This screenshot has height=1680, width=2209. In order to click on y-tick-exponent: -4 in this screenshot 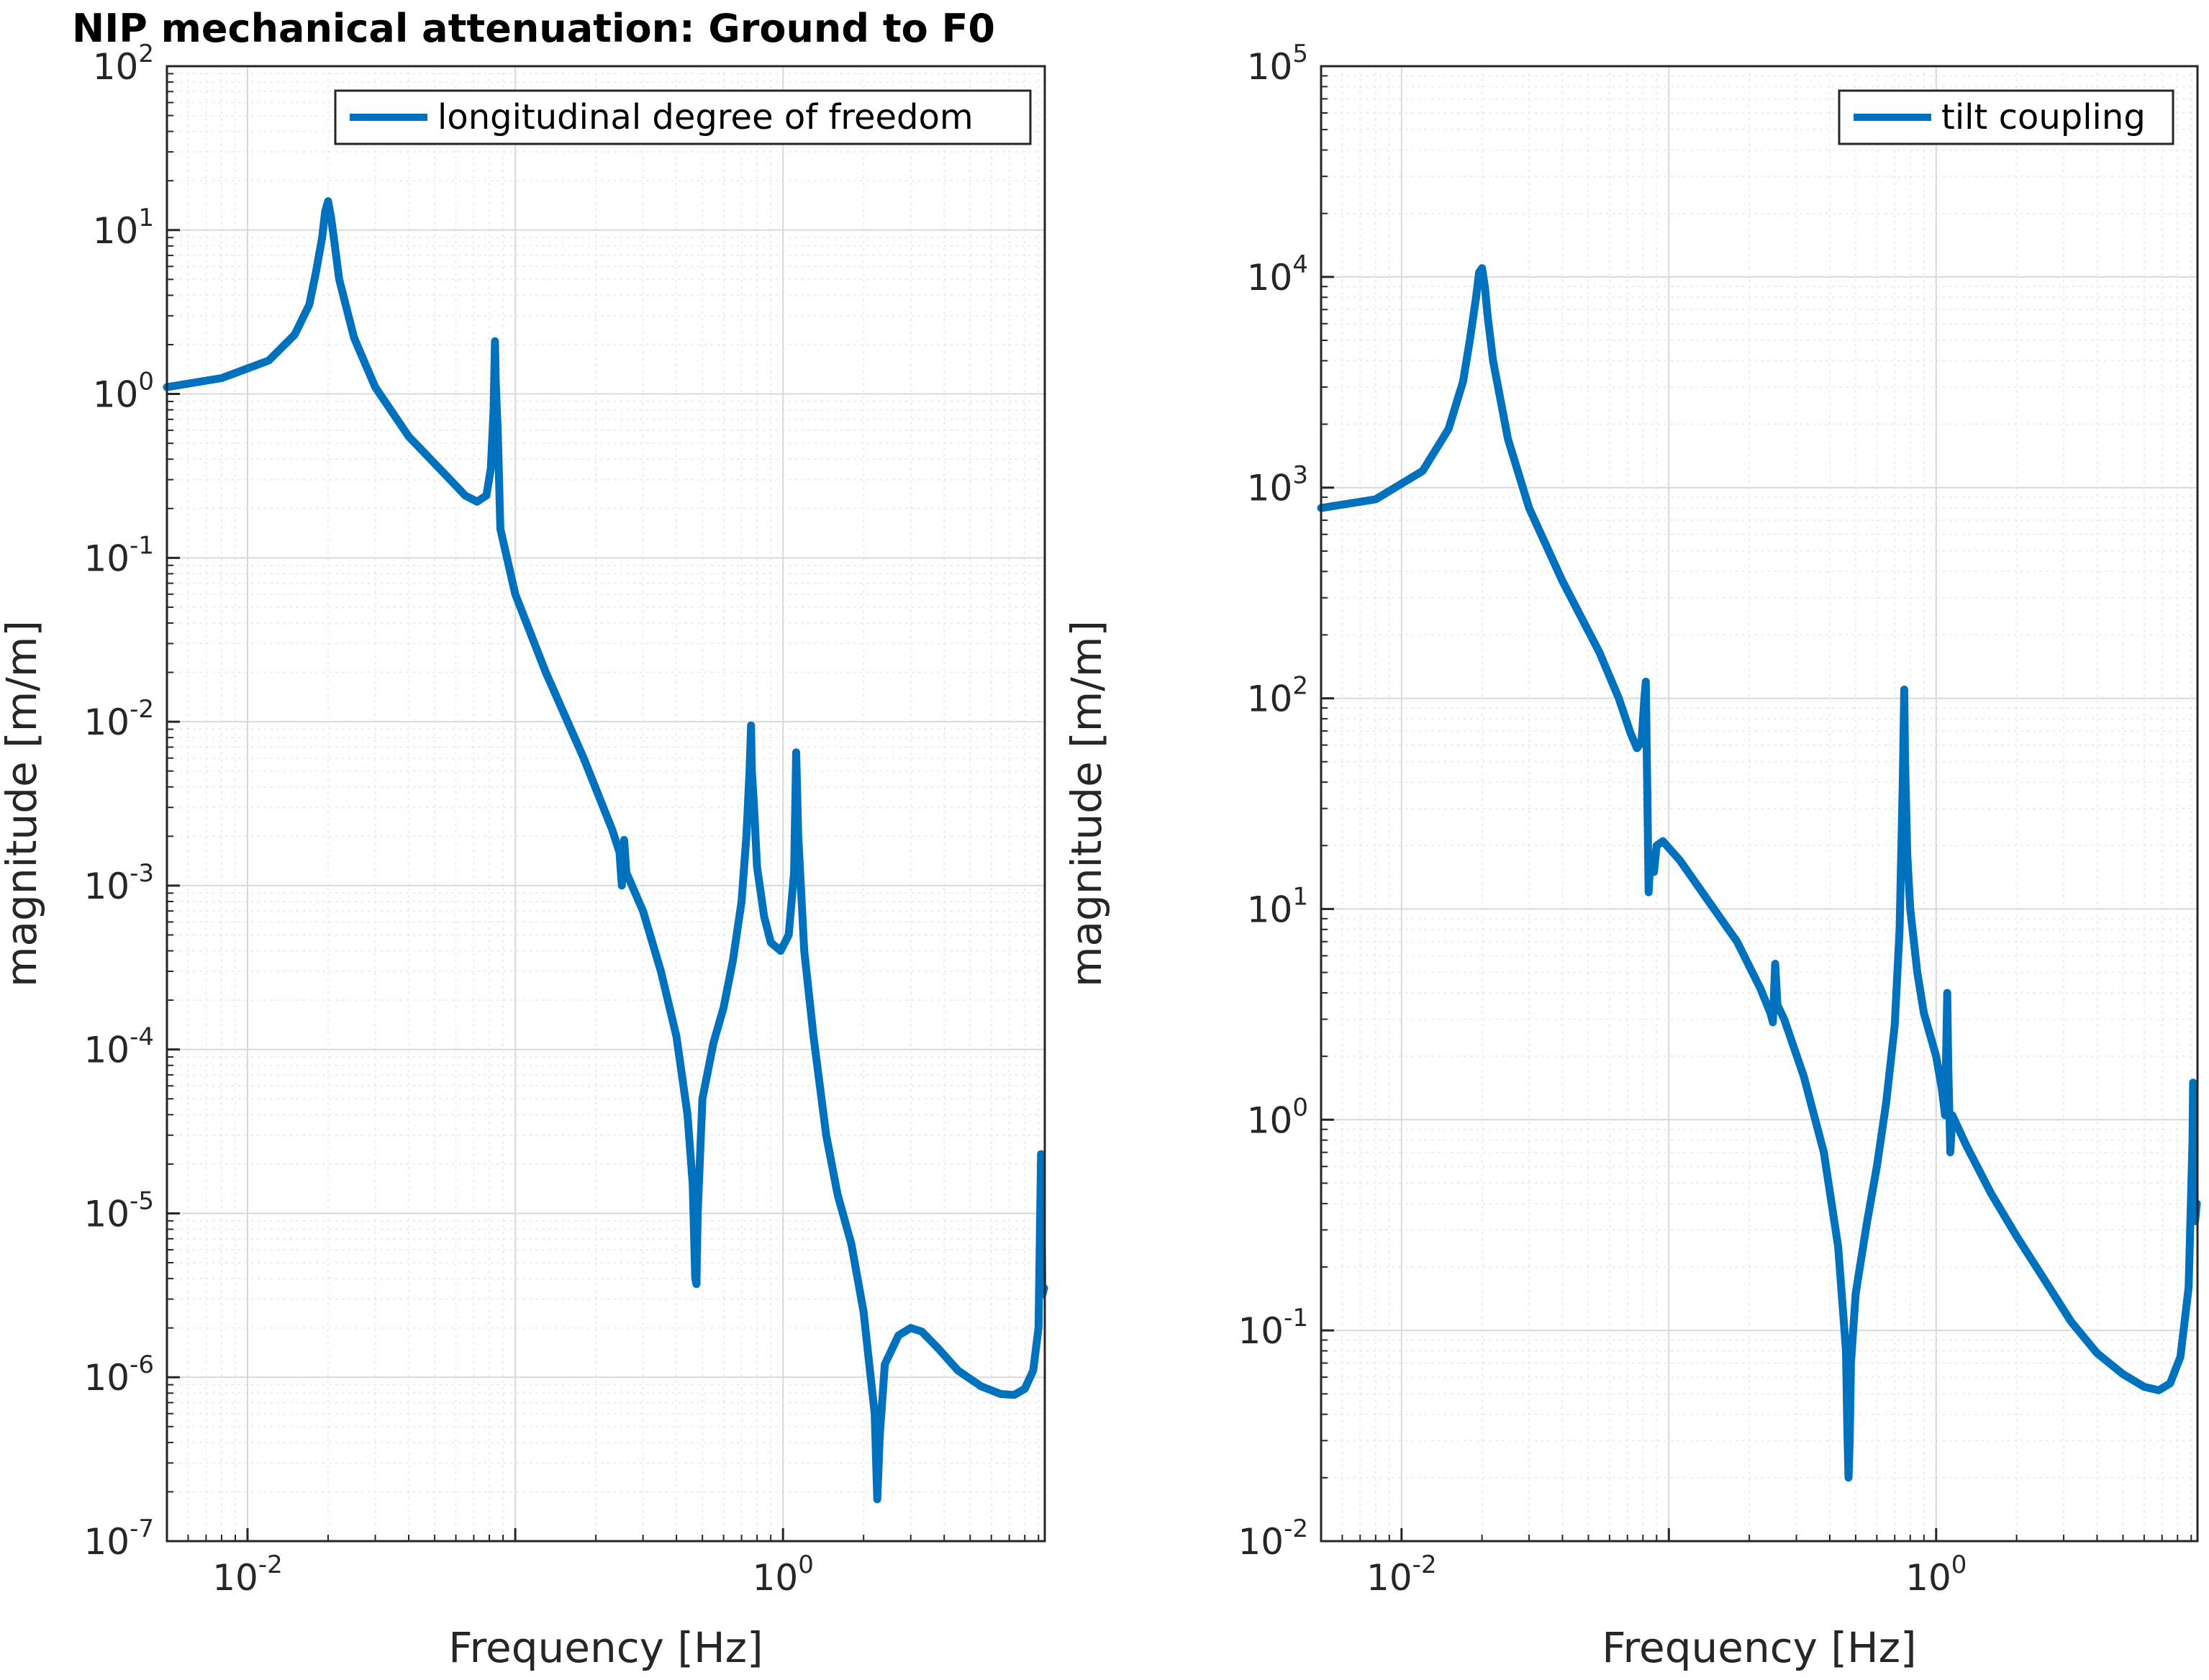, I will do `click(142, 1037)`.